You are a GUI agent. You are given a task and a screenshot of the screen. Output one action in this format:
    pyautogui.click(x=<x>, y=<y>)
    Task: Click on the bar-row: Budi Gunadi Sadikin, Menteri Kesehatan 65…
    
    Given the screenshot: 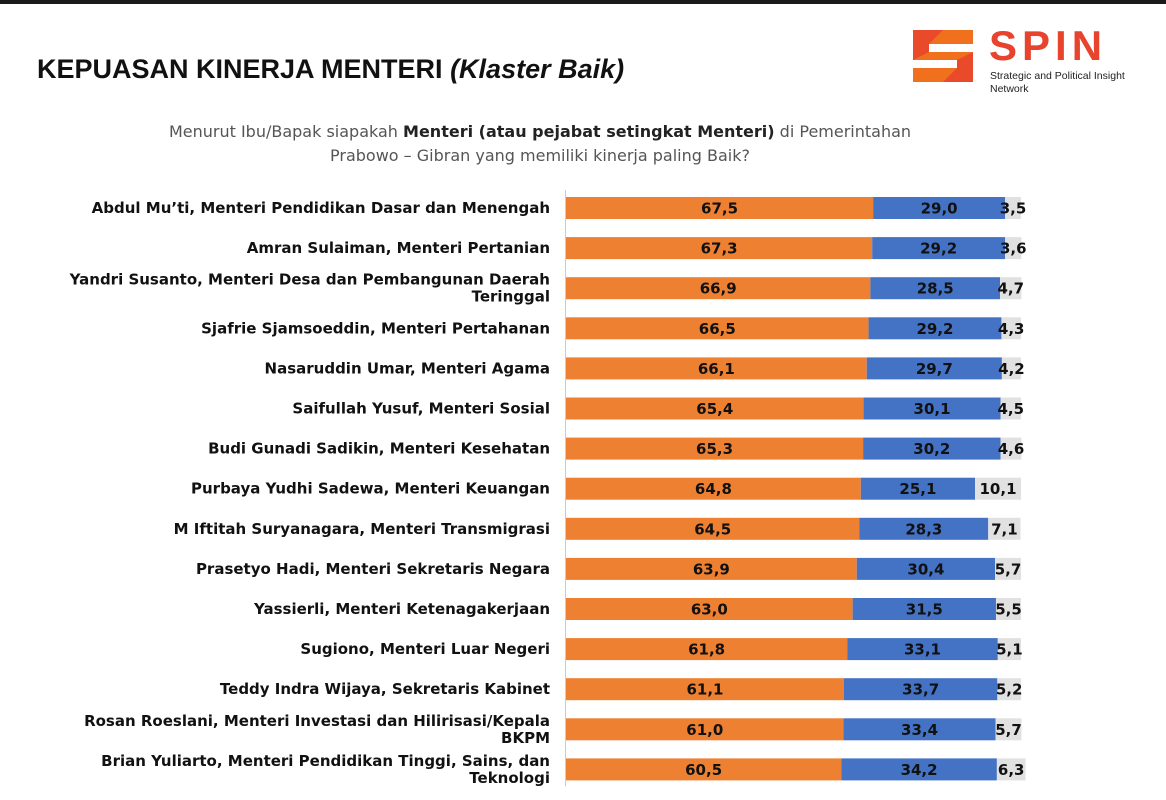 What is the action you would take?
    pyautogui.click(x=616, y=448)
    